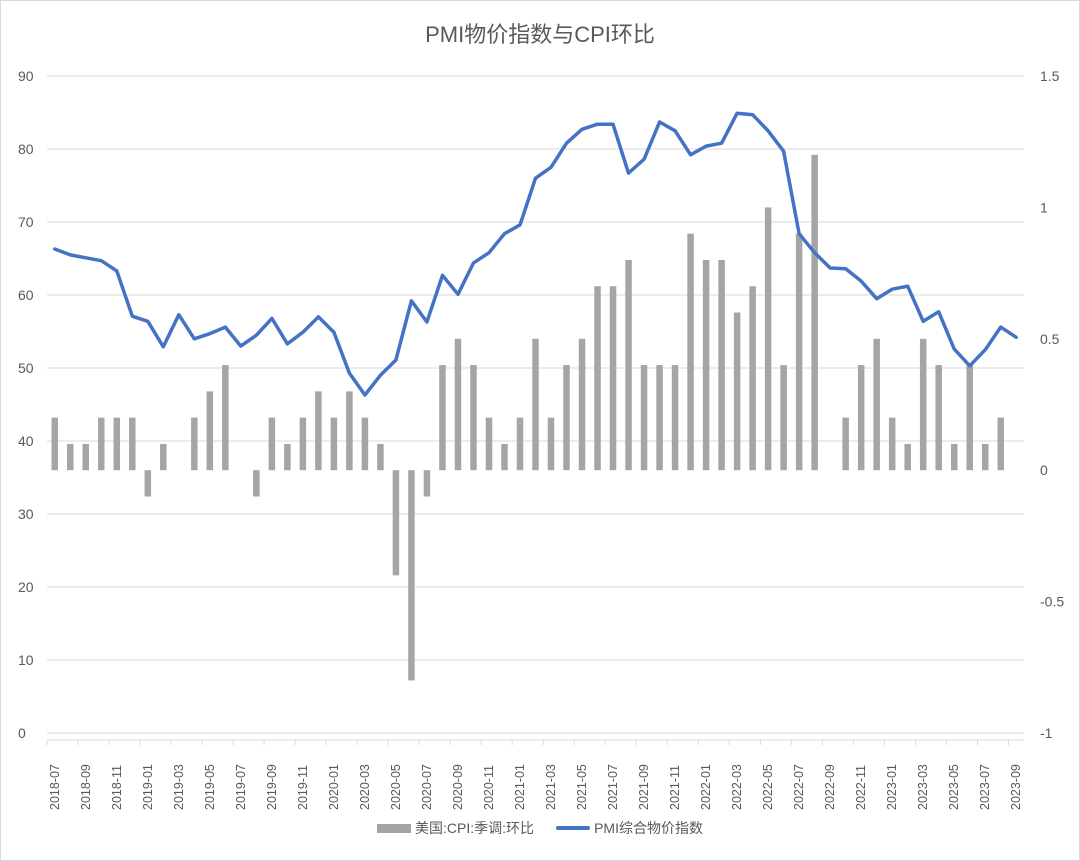 Image resolution: width=1080 pixels, height=861 pixels. I want to click on left-tick-label: 60, so click(26, 295).